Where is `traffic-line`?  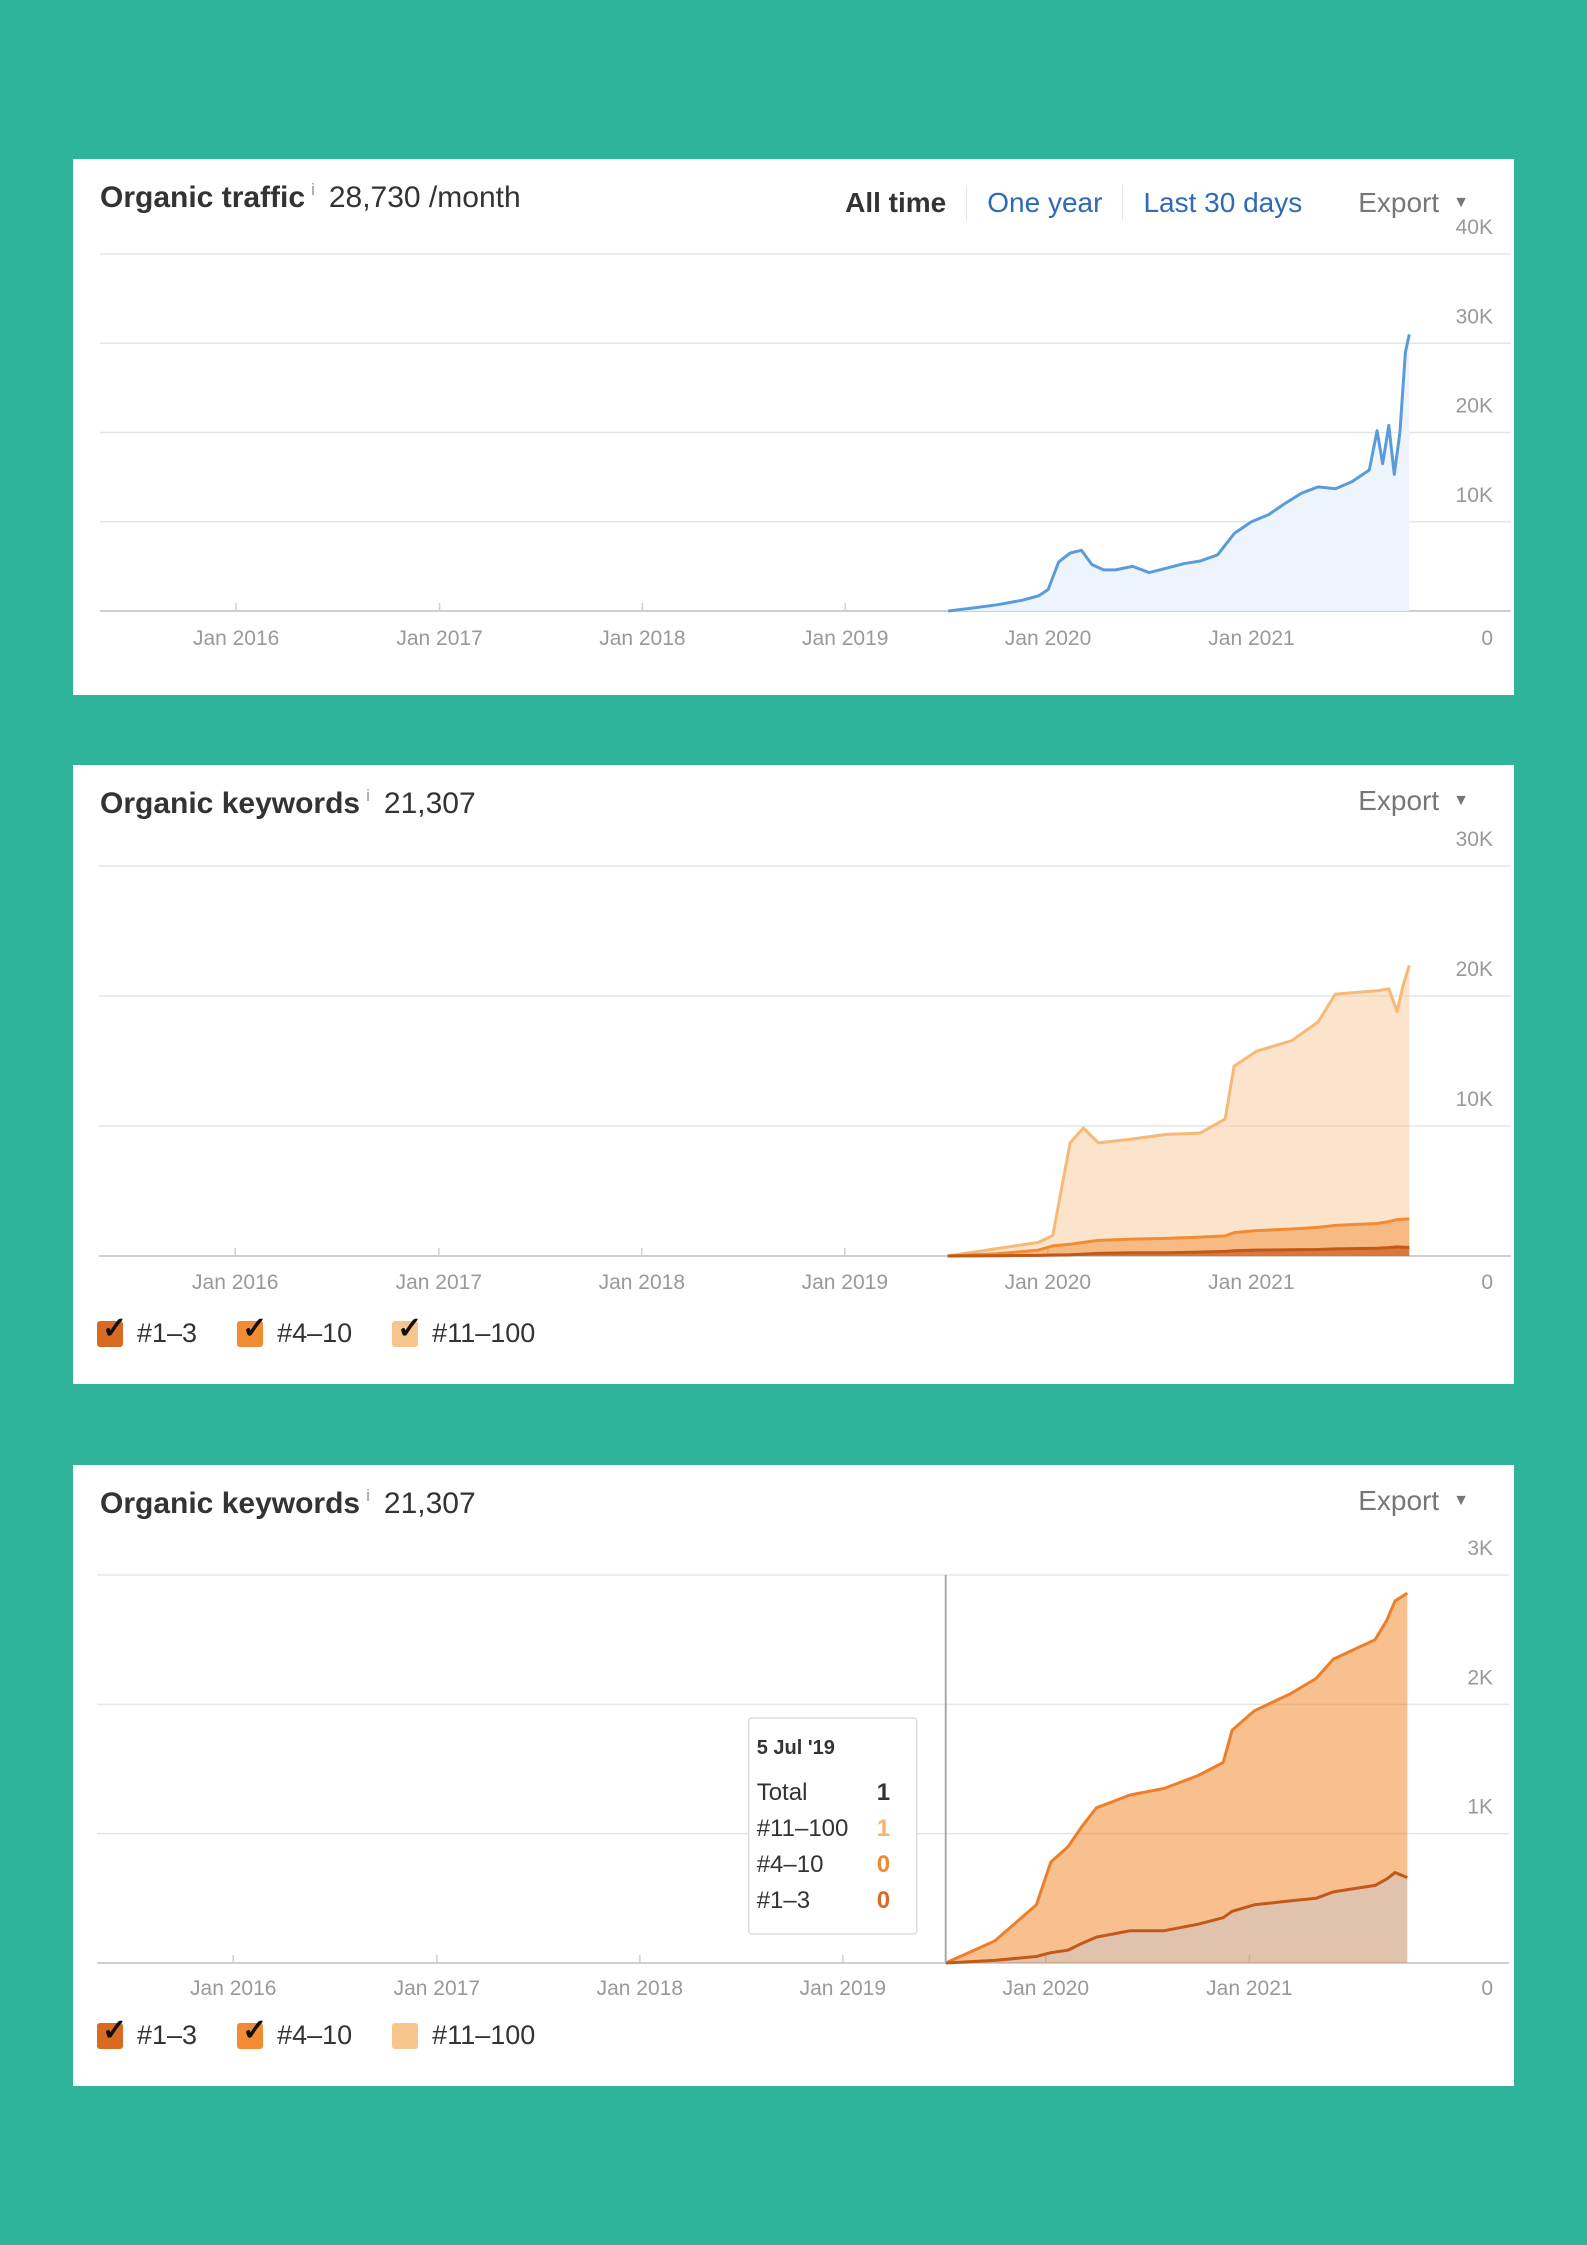 traffic-line is located at coordinates (1179, 473).